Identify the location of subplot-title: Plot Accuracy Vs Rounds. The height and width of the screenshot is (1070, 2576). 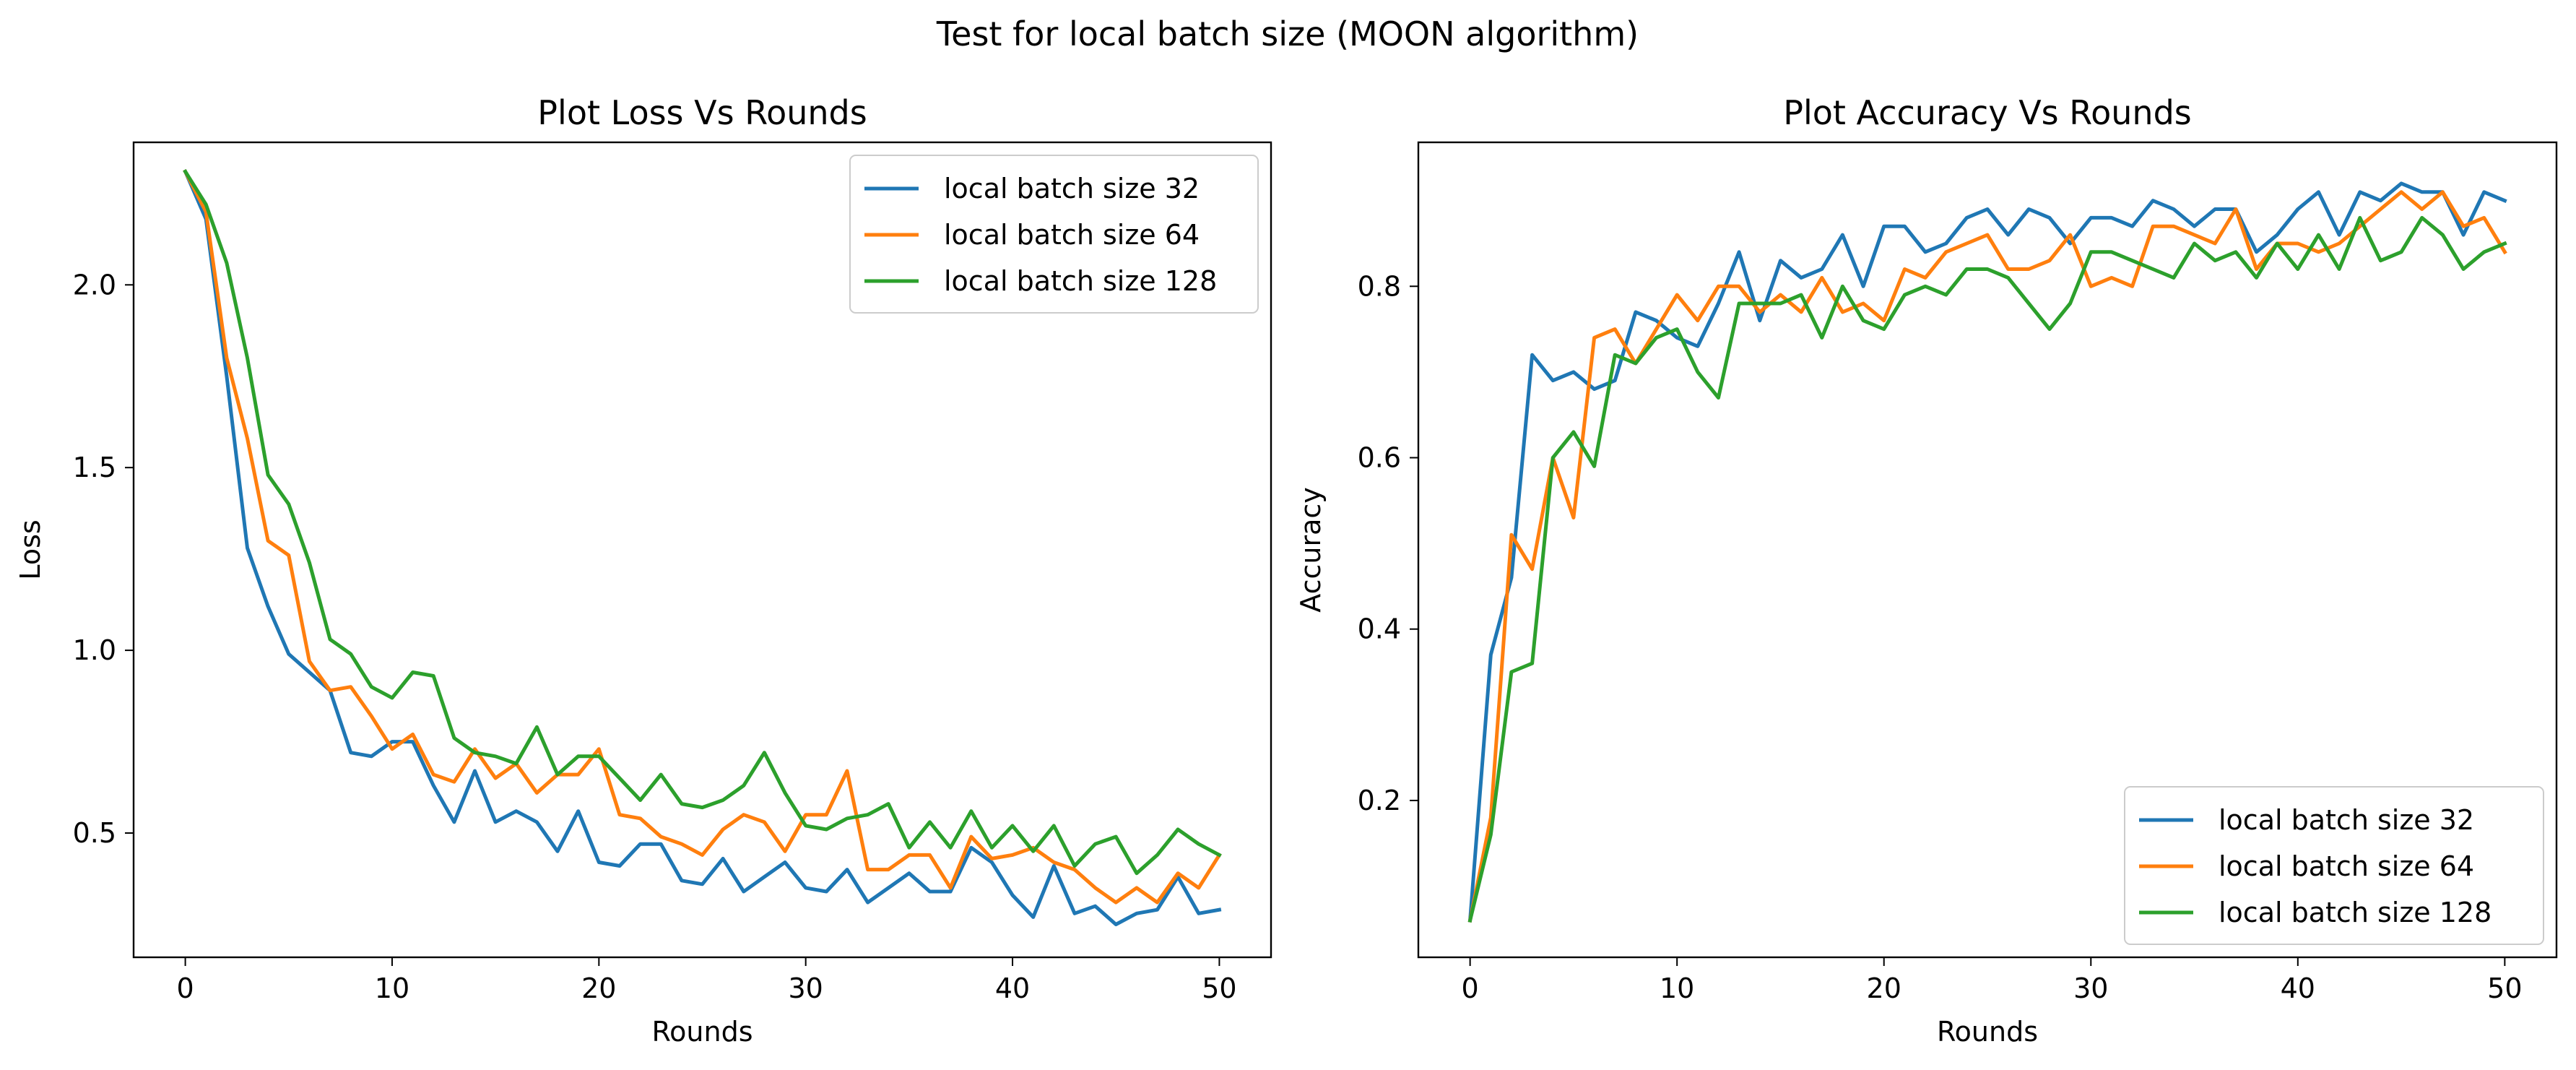
(1987, 112).